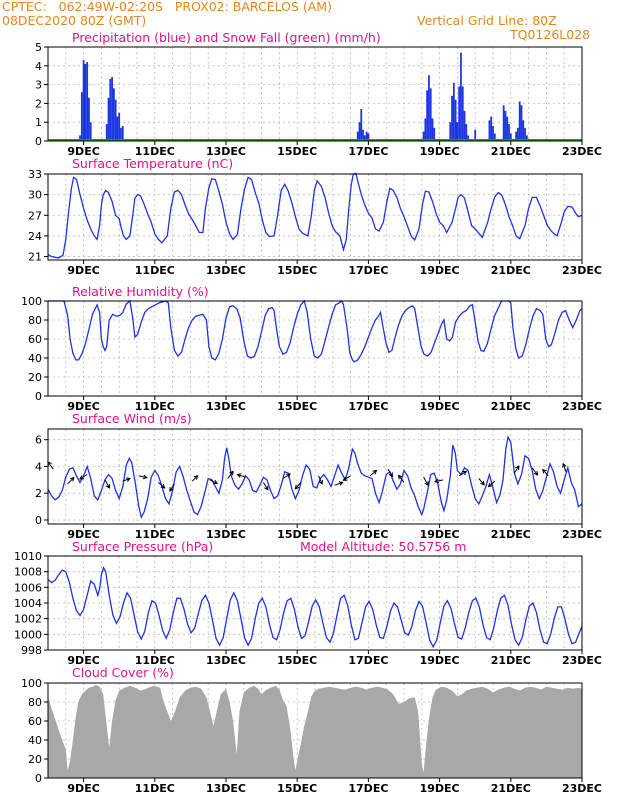 The width and height of the screenshot is (618, 800). I want to click on panel-rh, so click(313, 349).